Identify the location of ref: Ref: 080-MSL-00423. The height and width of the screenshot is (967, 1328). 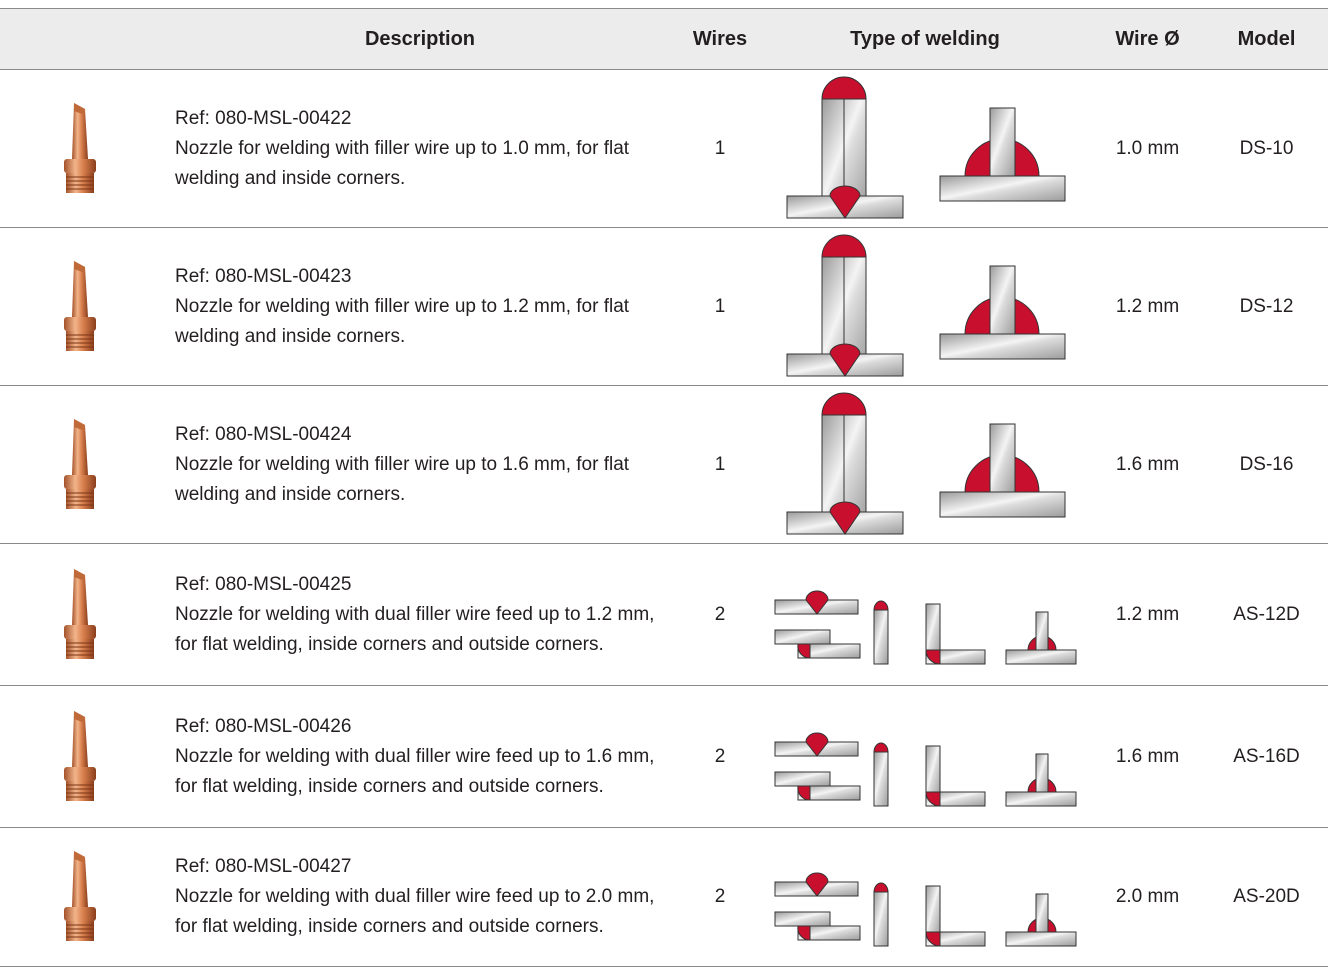
(263, 276).